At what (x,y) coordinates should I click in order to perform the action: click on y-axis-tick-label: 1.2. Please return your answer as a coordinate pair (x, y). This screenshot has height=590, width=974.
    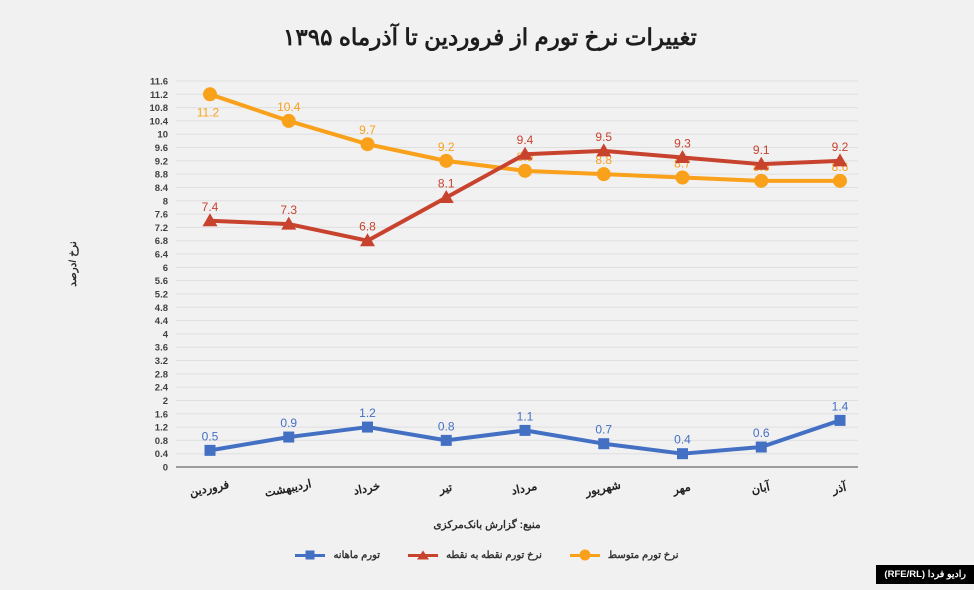
    Looking at the image, I should click on (161, 428).